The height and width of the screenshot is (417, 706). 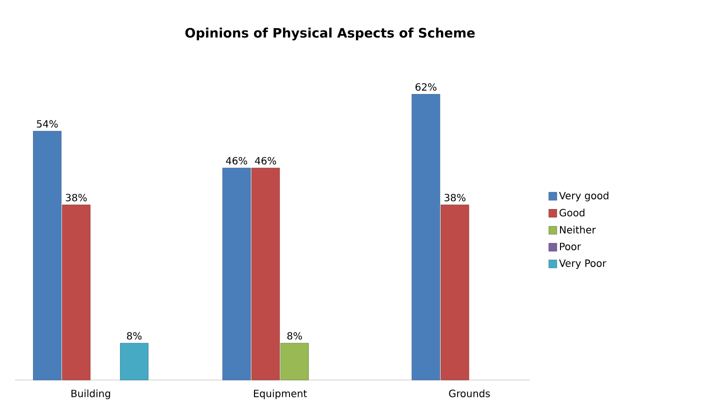 I want to click on x-tick-label: Equipment, so click(x=280, y=395).